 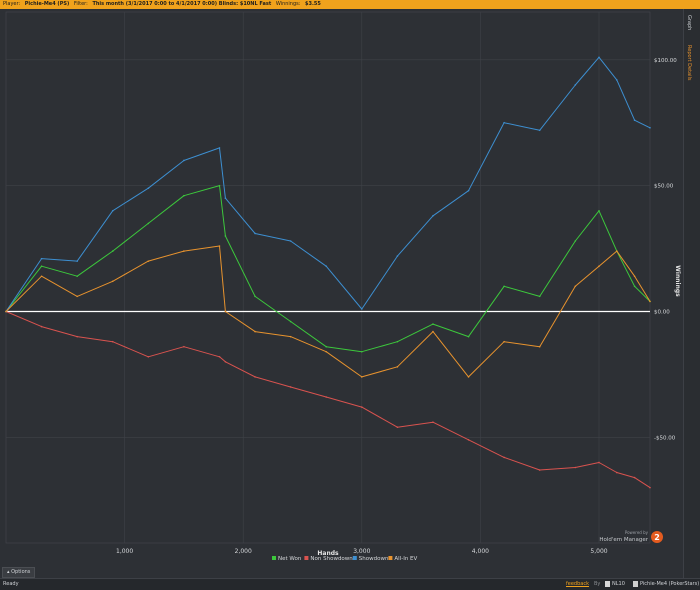 I want to click on x-tick-label: 1,000, so click(x=124, y=551).